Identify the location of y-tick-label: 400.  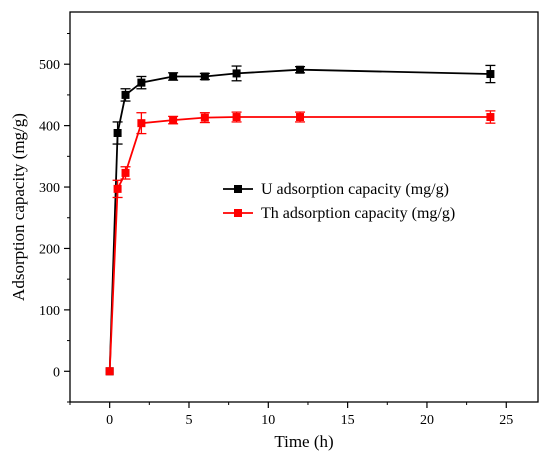
(49, 127).